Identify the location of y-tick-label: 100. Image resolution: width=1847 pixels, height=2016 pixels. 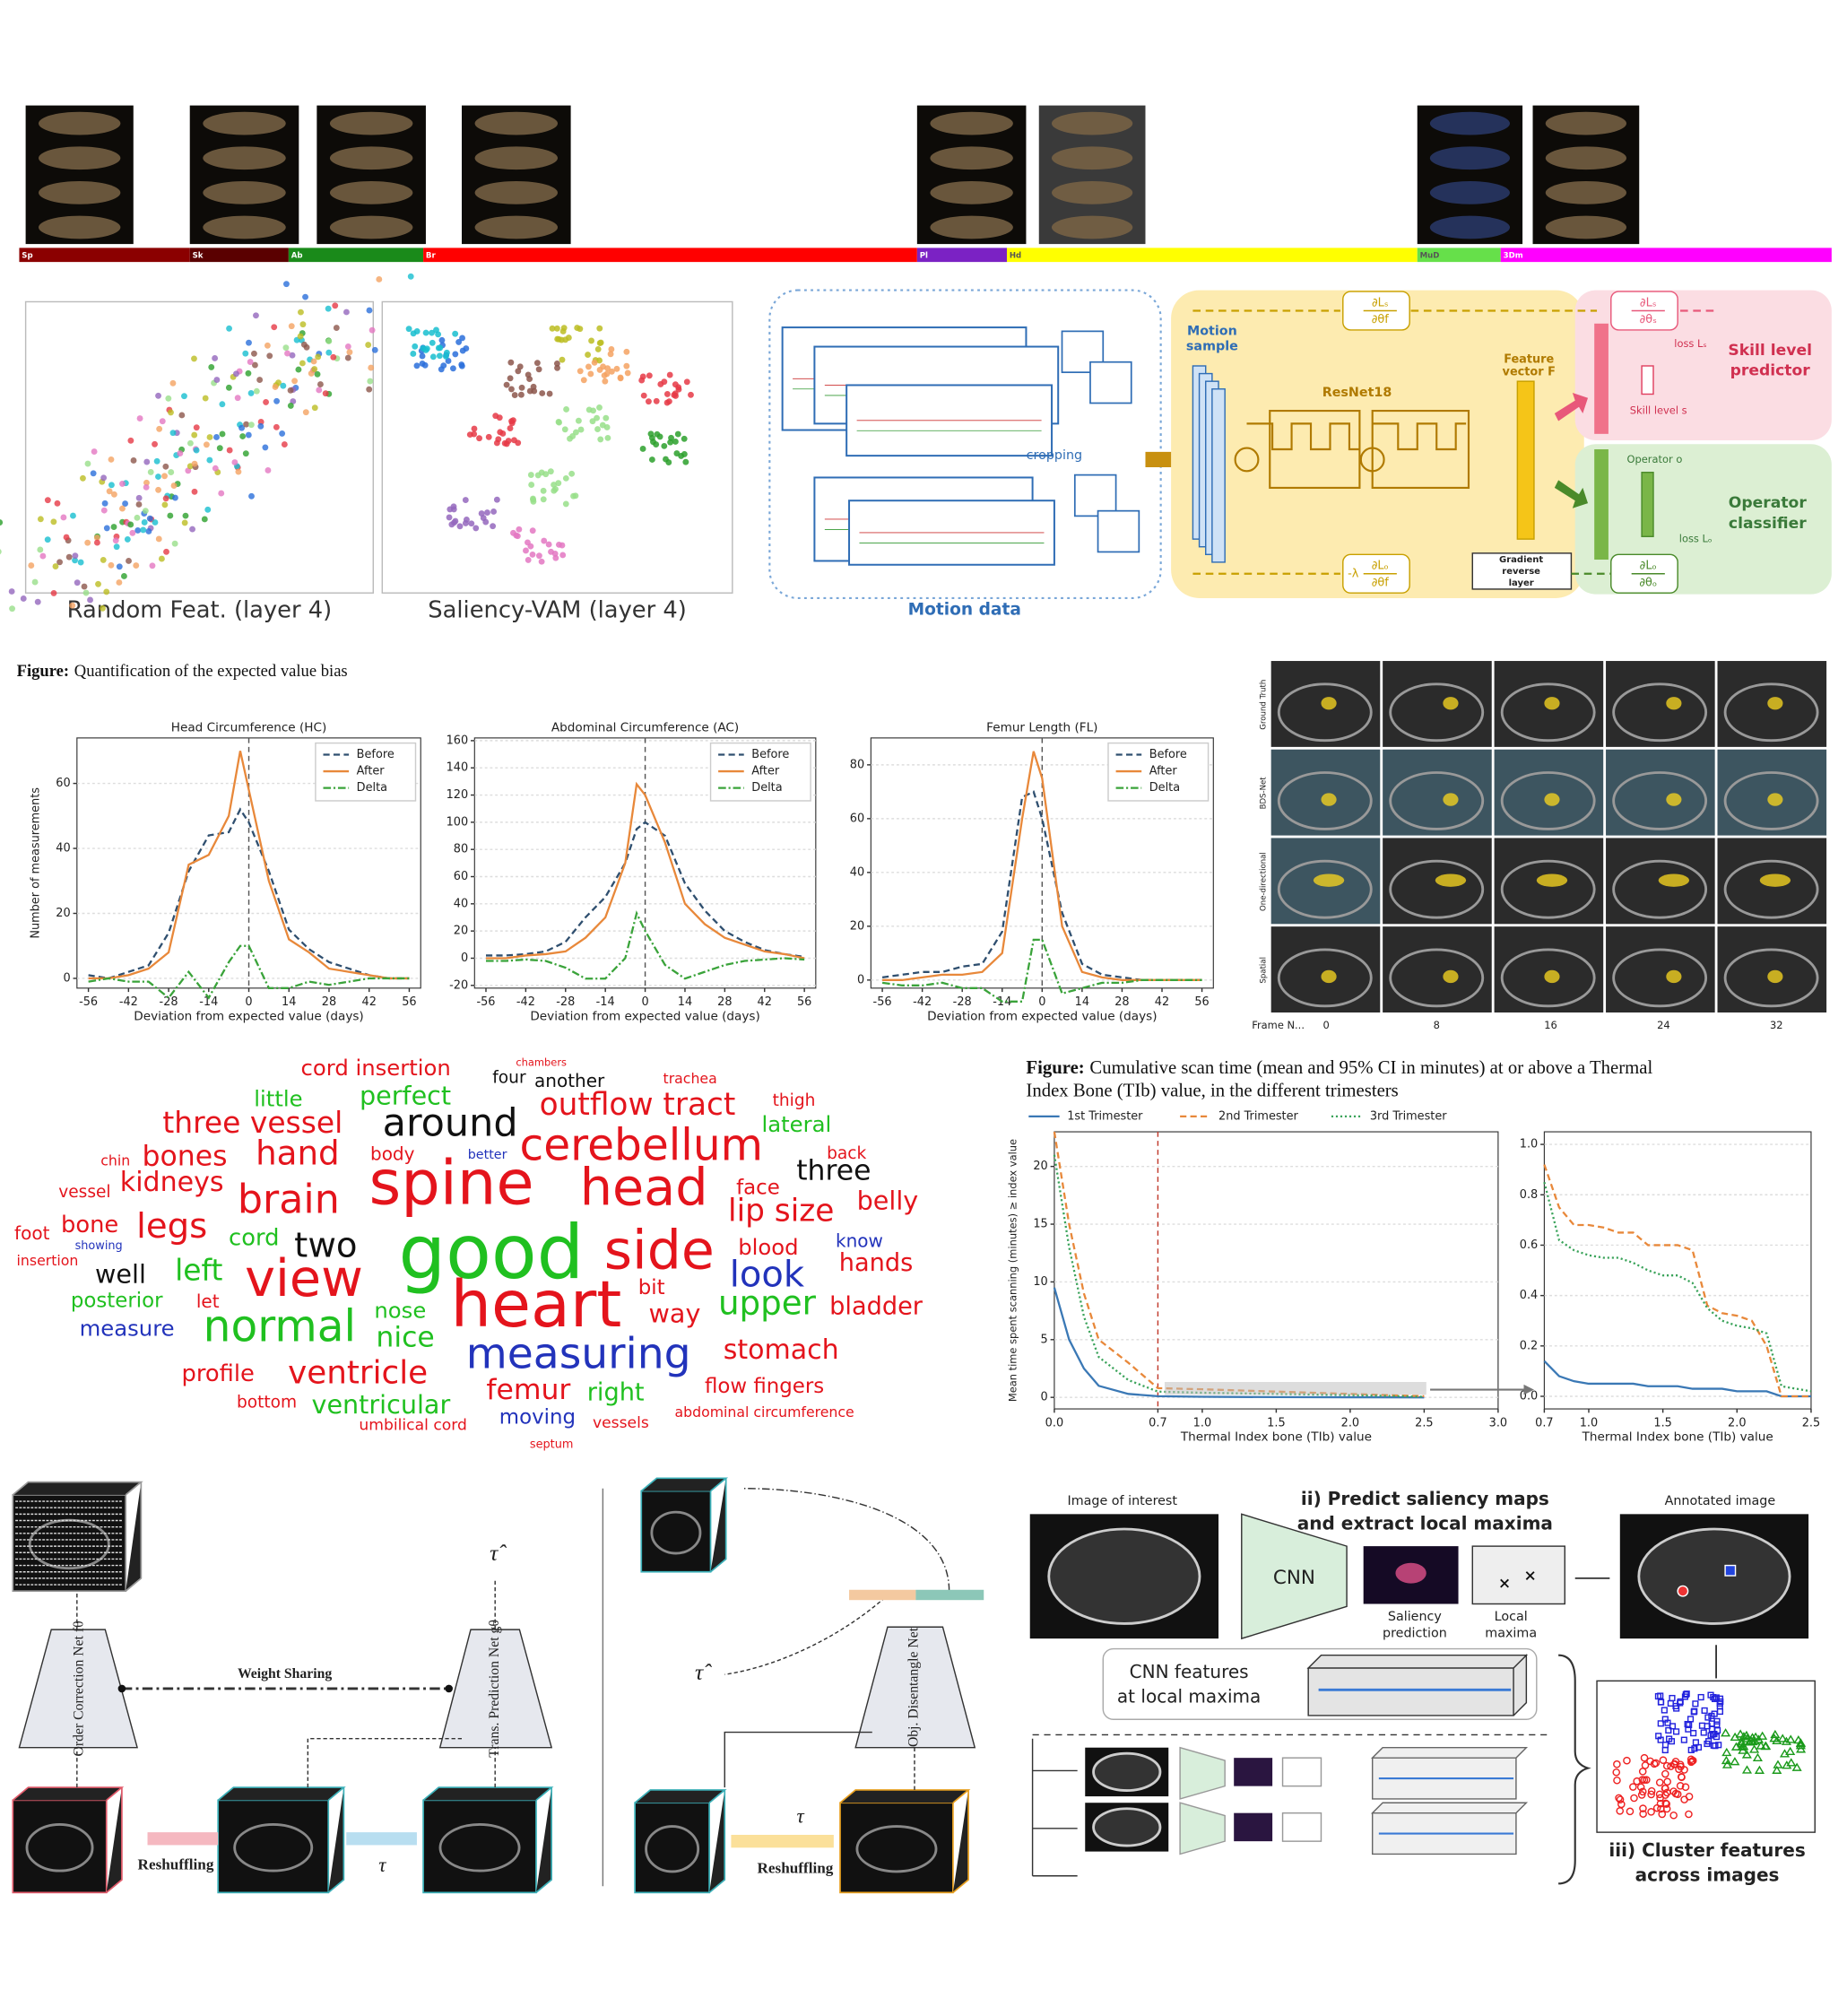
(458, 822).